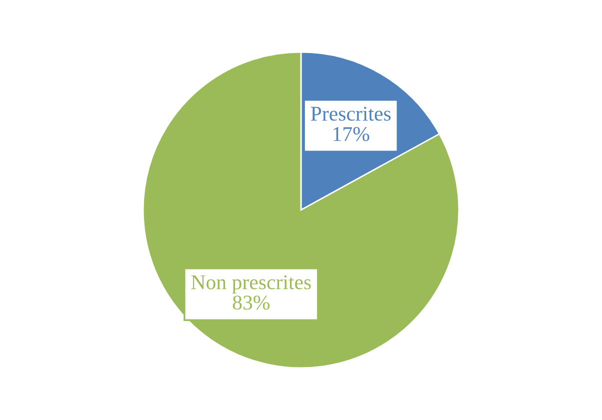 The width and height of the screenshot is (602, 420). Describe the element at coordinates (352, 134) in the screenshot. I see `data-label: 17%` at that location.